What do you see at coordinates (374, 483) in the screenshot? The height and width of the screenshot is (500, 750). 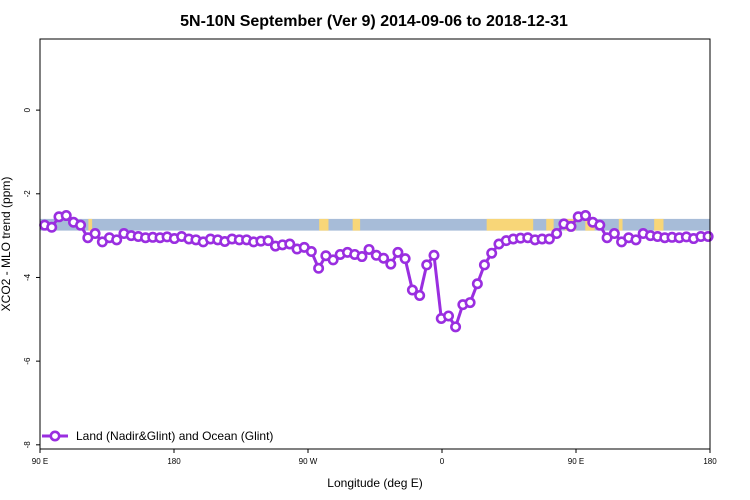 I see `x-axis-label: Longitude (deg E)` at bounding box center [374, 483].